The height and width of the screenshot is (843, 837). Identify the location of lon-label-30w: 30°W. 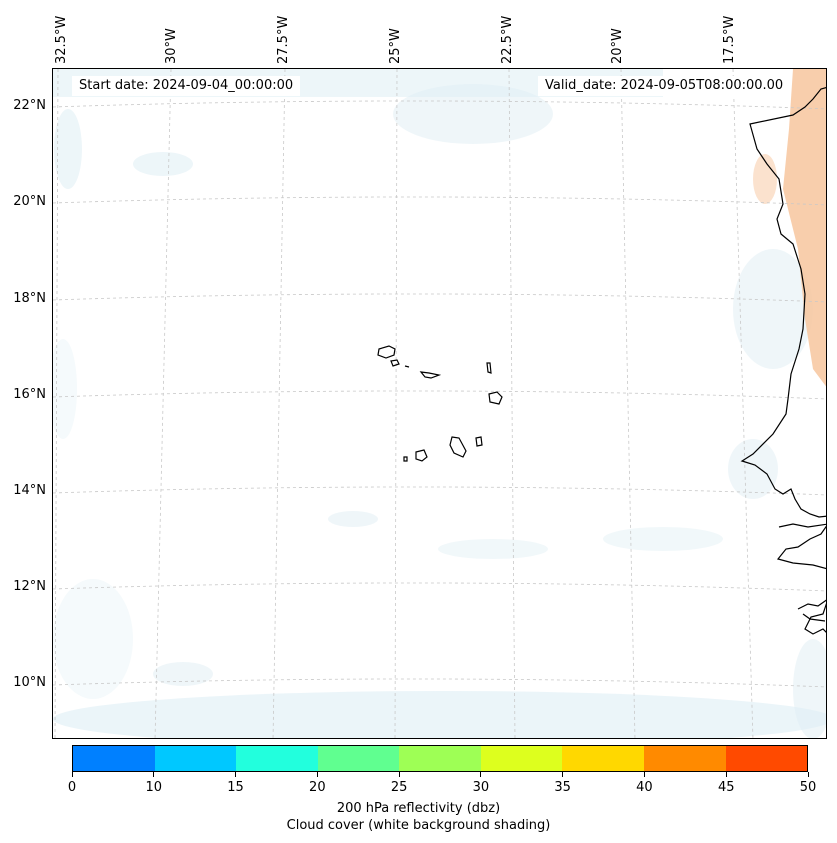
(171, 46).